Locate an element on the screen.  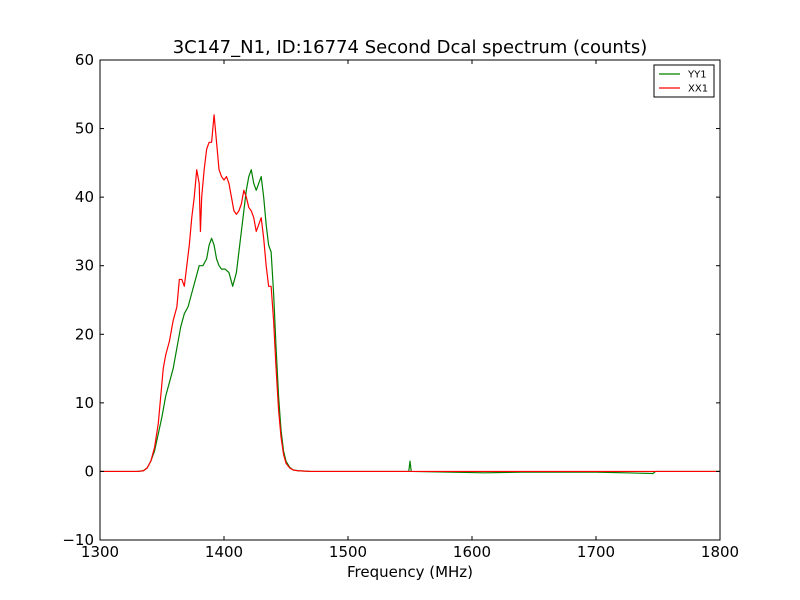
y-tick-label: 0 is located at coordinates (89, 471).